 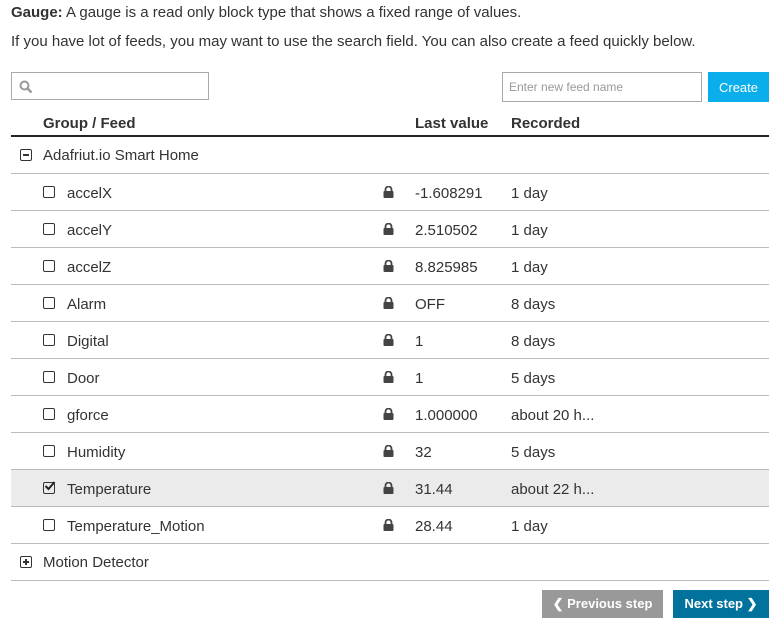 I want to click on feed-name: Temperature_Motion, so click(x=136, y=526).